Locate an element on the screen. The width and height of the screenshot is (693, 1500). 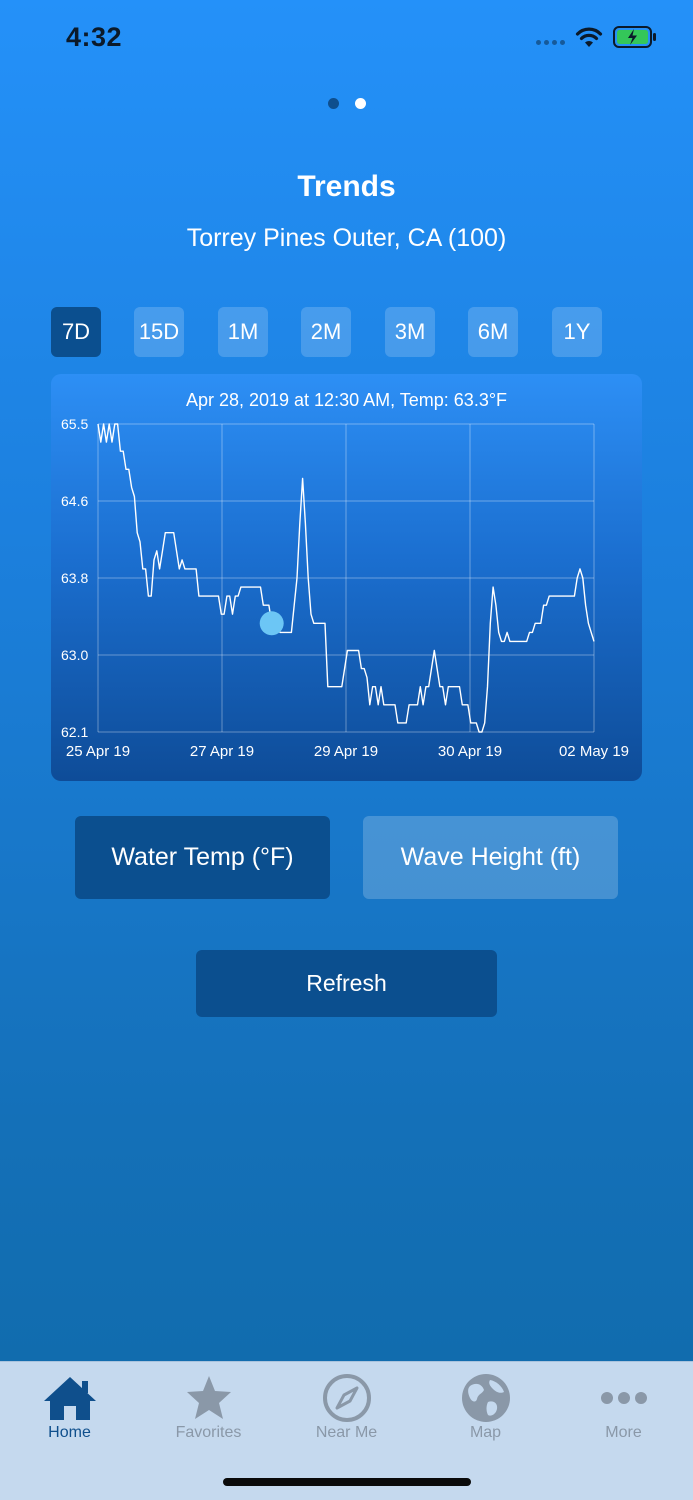
status-bar: 4:32 is located at coordinates (346, 40).